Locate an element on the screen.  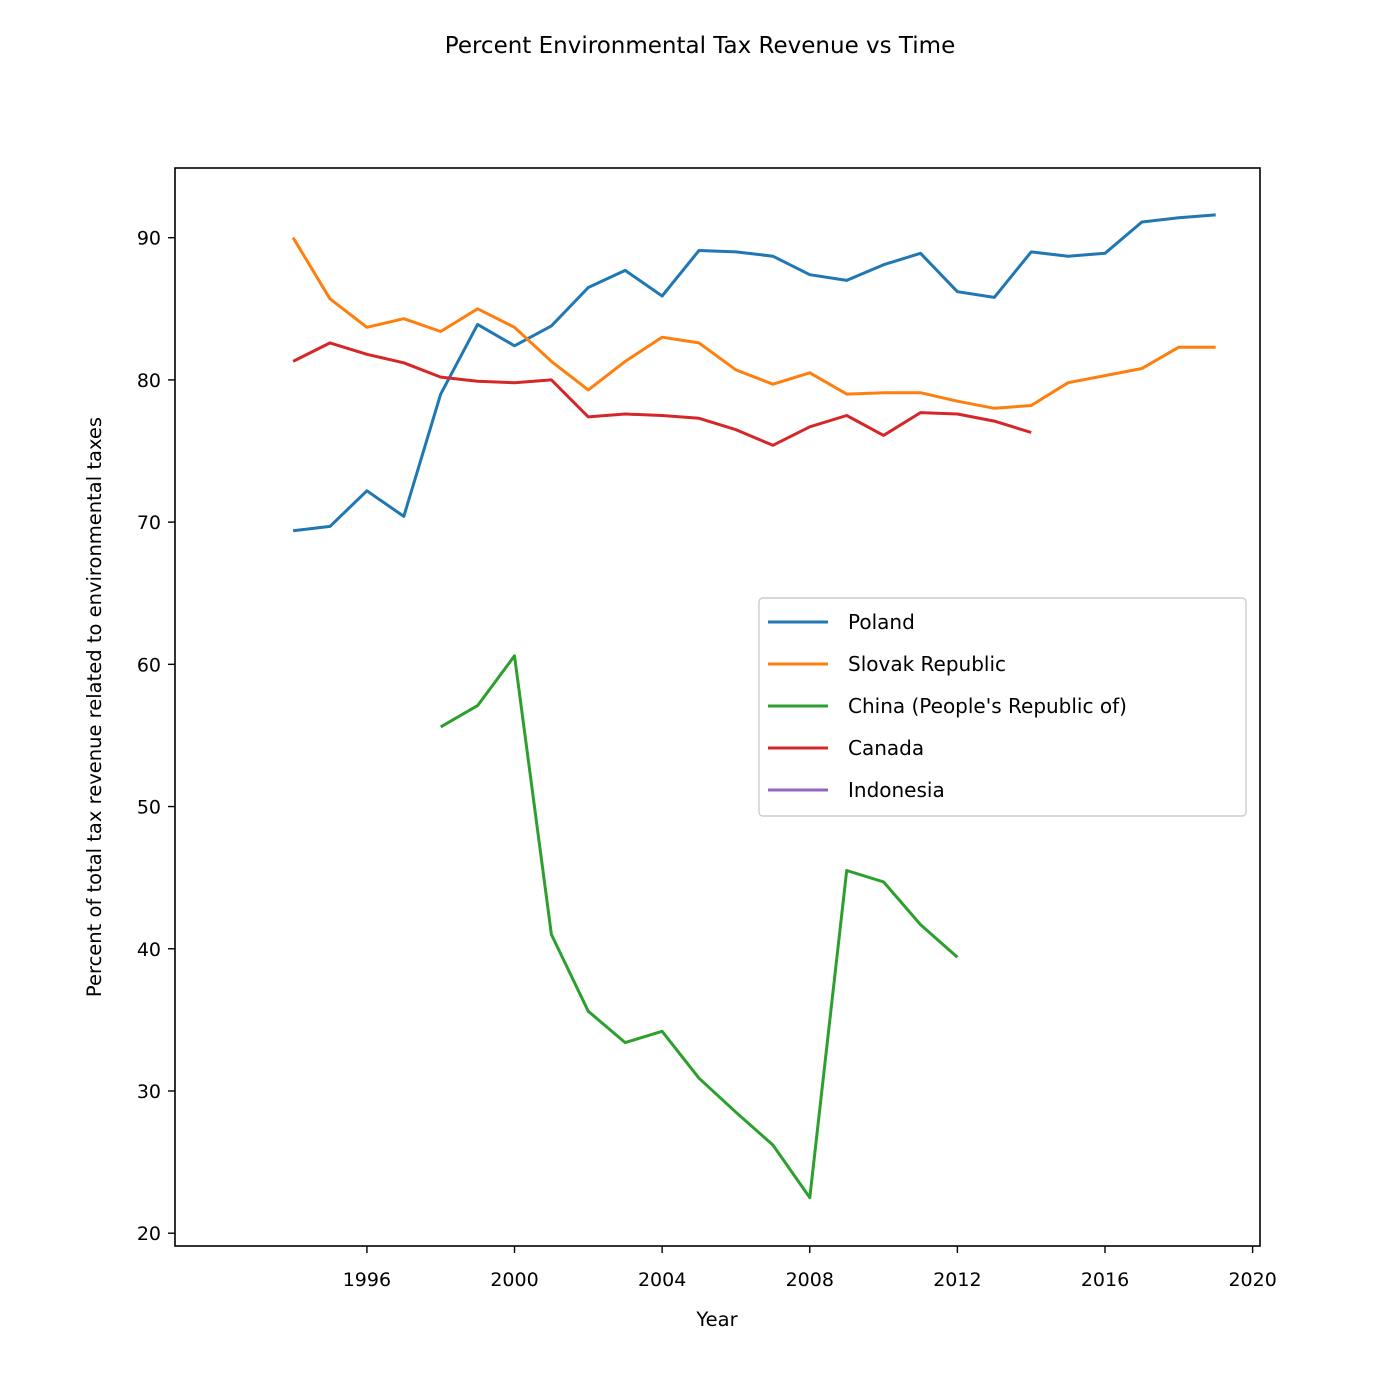
series-line-slovak-republic is located at coordinates (753, 323).